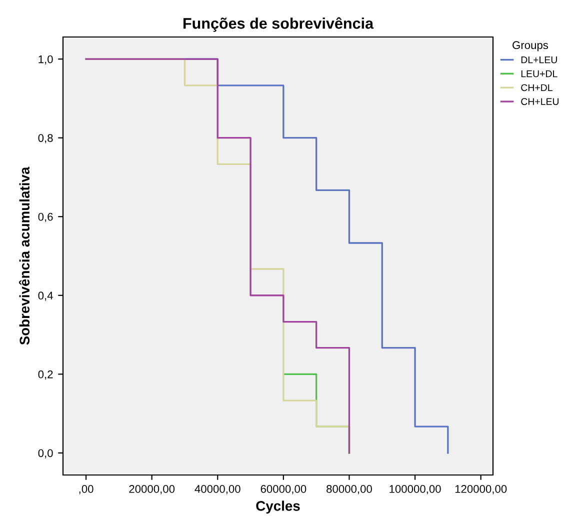  Describe the element at coordinates (530, 46) in the screenshot. I see `legend-title: Groups` at that location.